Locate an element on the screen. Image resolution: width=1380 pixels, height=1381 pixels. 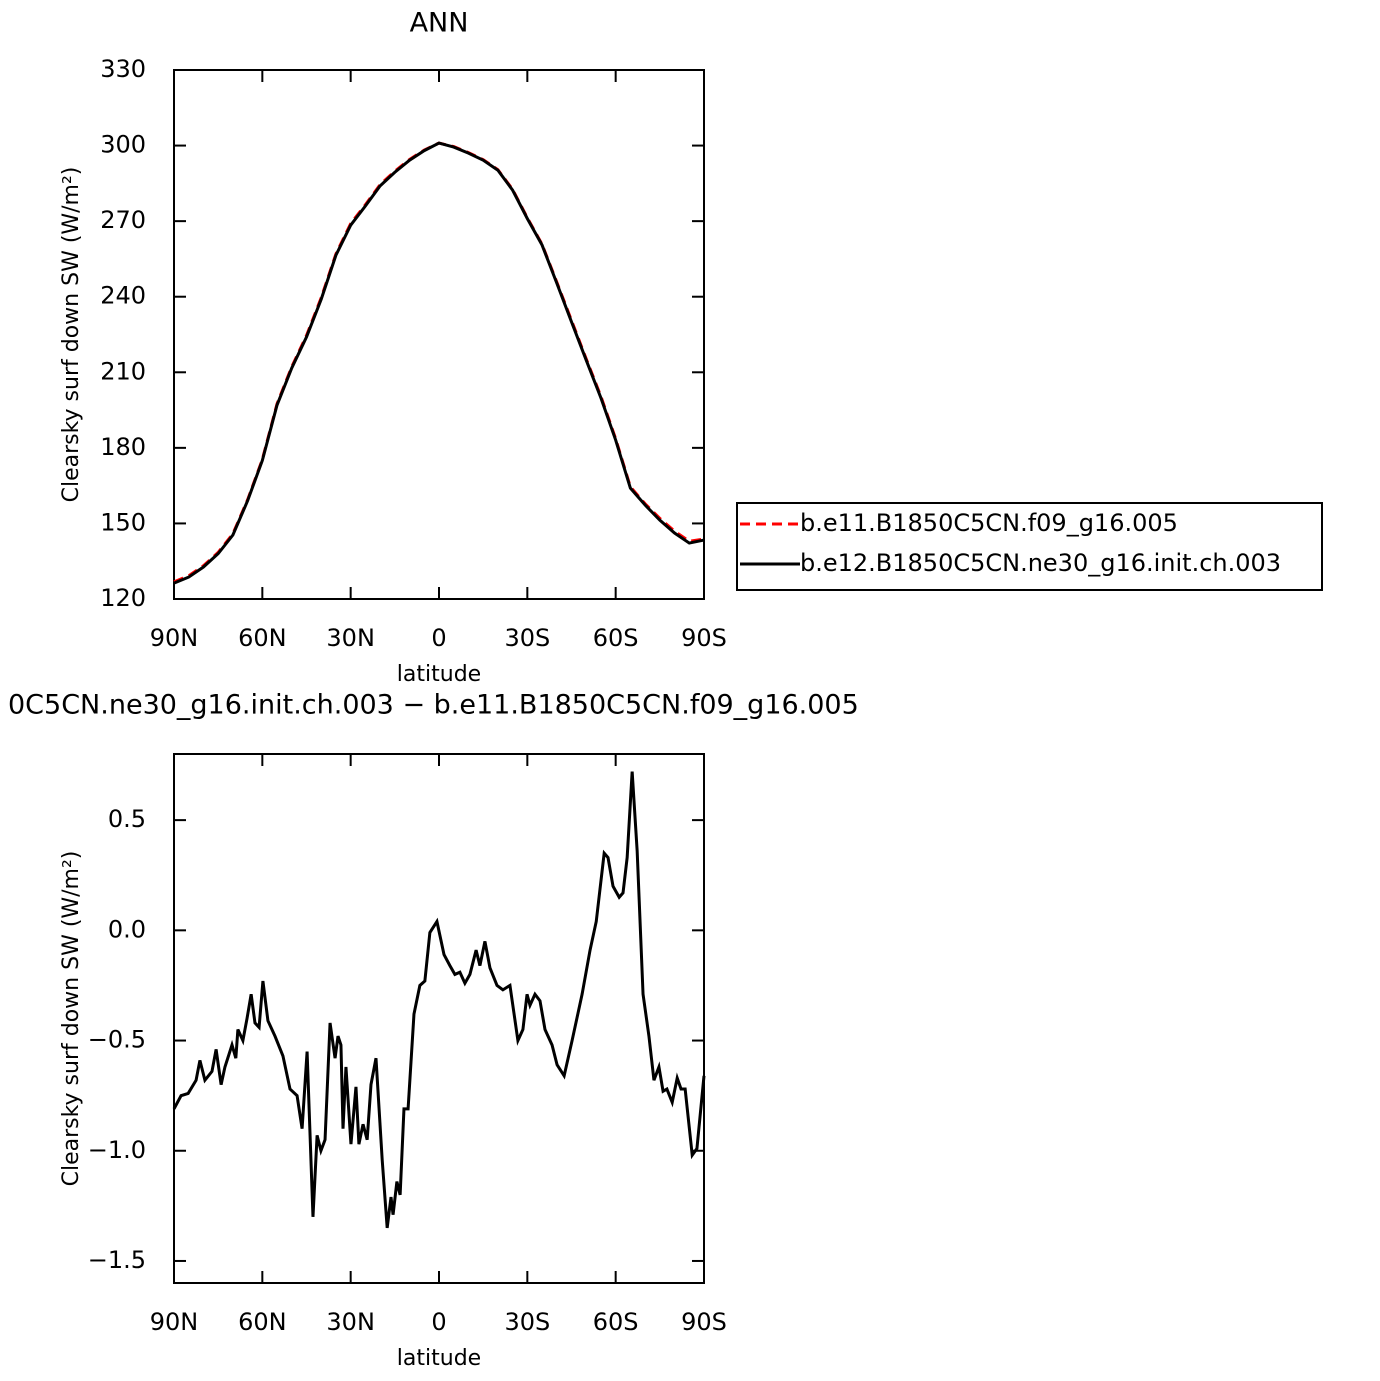
y-tick-label: 210 is located at coordinates (123, 371).